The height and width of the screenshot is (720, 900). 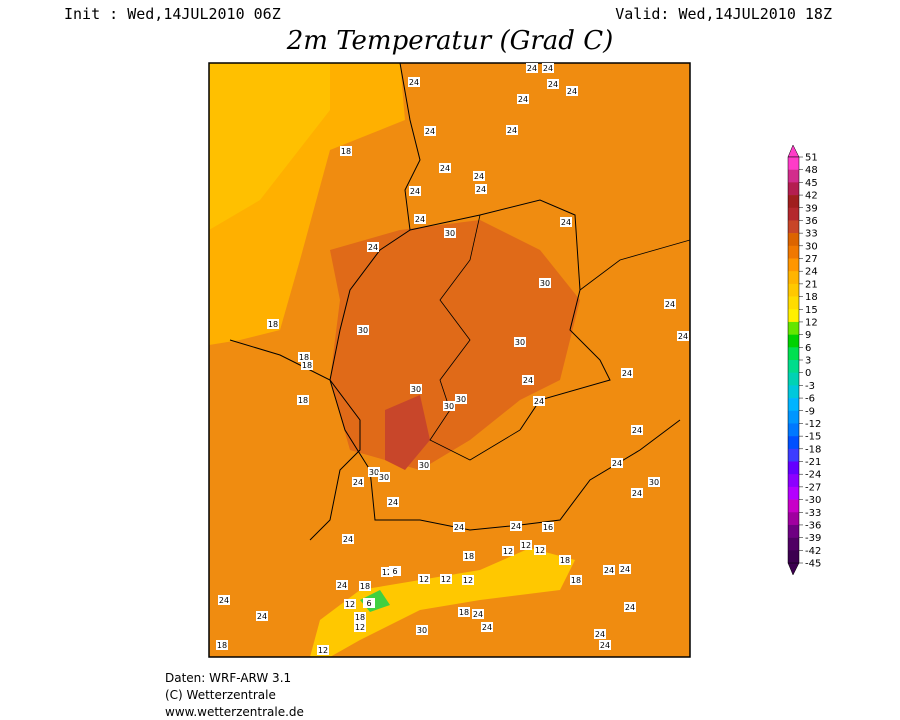 What do you see at coordinates (811, 246) in the screenshot?
I see `colorbar-label: 30` at bounding box center [811, 246].